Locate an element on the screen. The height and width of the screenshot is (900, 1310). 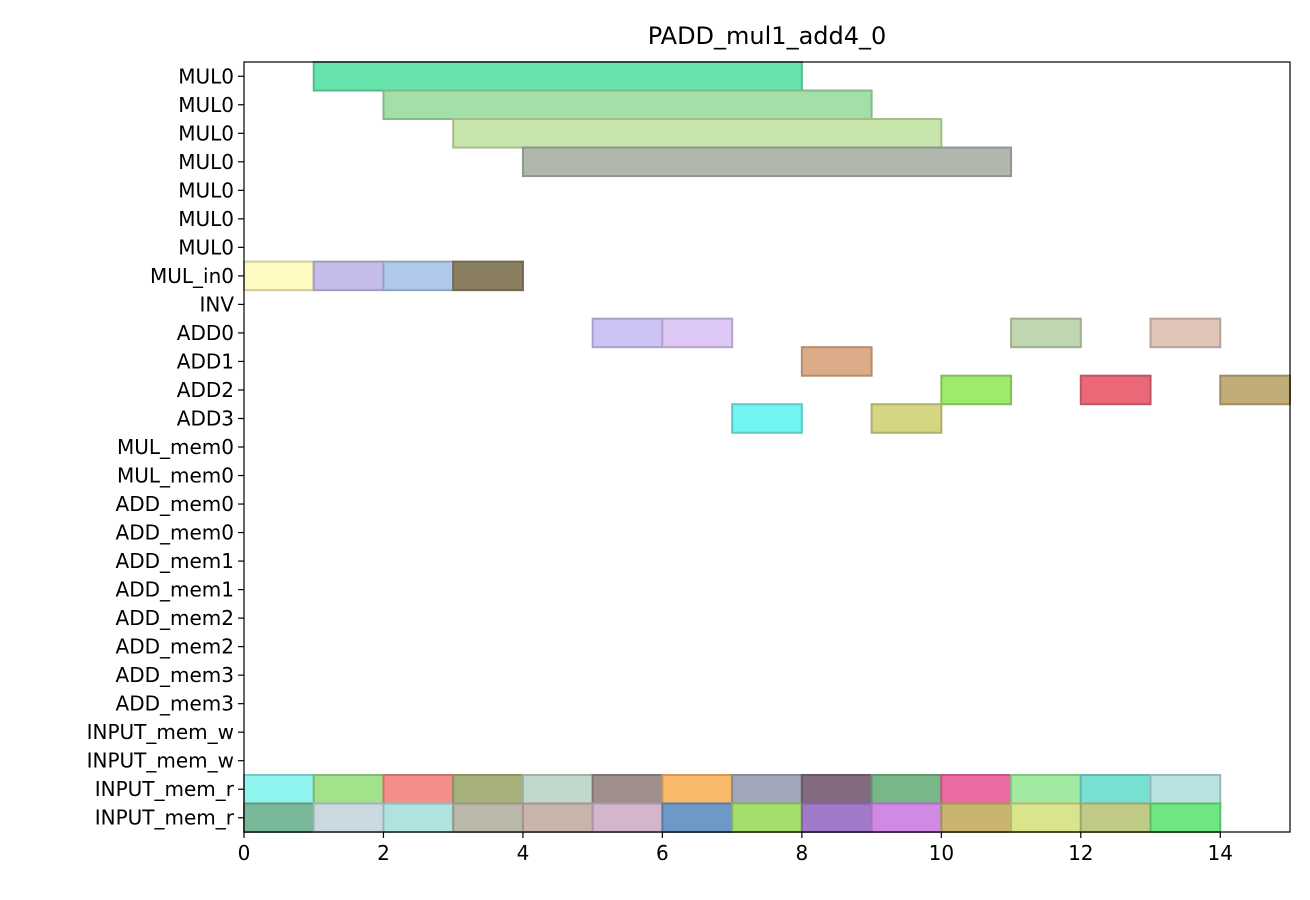
y-label-23: INPUT_mem_w is located at coordinates (160, 732).